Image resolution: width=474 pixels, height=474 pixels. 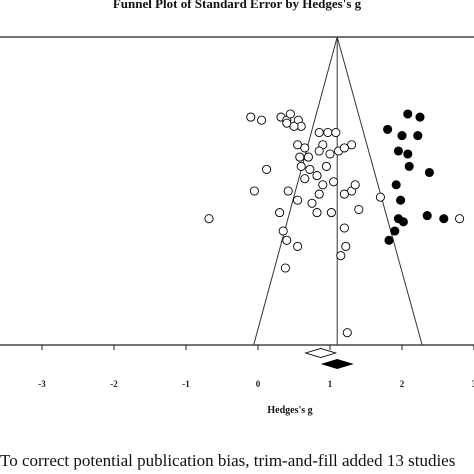 I want to click on x-tick-label: -1, so click(x=186, y=384).